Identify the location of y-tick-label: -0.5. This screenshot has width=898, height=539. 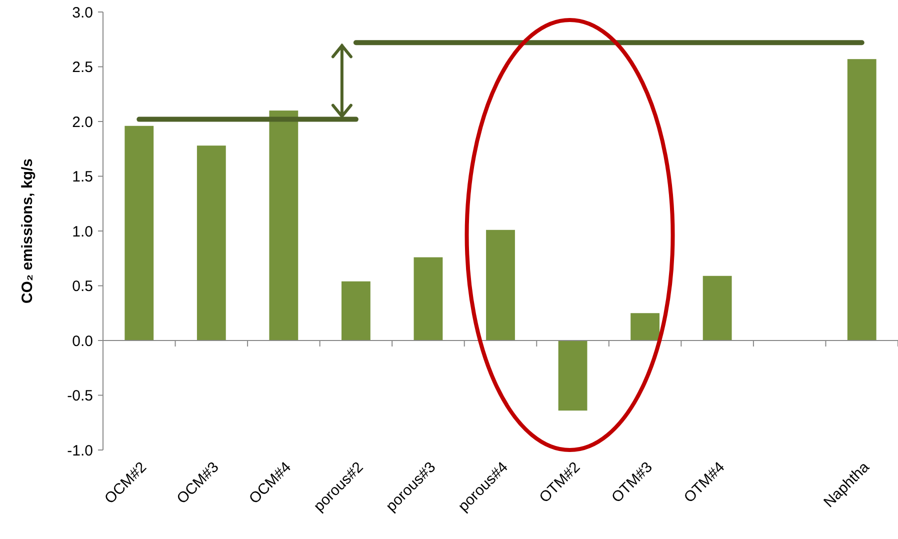
(80, 396).